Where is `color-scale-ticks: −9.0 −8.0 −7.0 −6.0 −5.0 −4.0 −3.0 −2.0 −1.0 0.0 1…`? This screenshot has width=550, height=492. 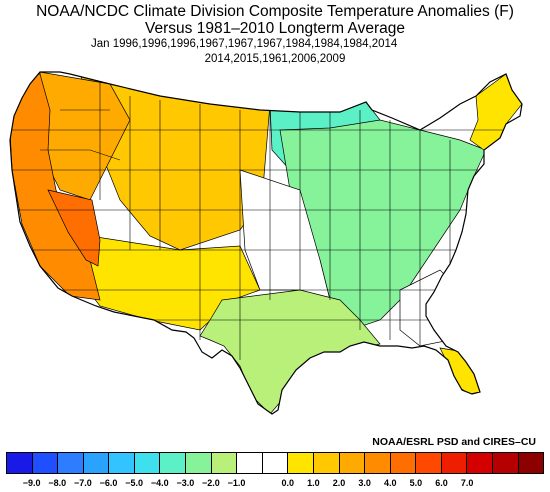 color-scale-ticks: −9.0 −8.0 −7.0 −6.0 −5.0 −4.0 −3.0 −2.0 −1.0 0.0 1… is located at coordinates (275, 484).